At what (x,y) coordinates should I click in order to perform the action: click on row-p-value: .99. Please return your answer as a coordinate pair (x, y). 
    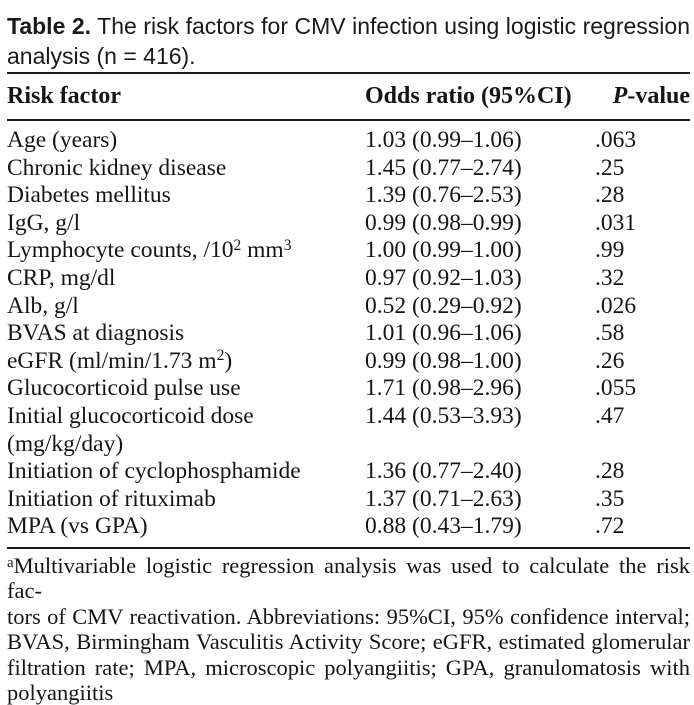
    Looking at the image, I should click on (610, 250).